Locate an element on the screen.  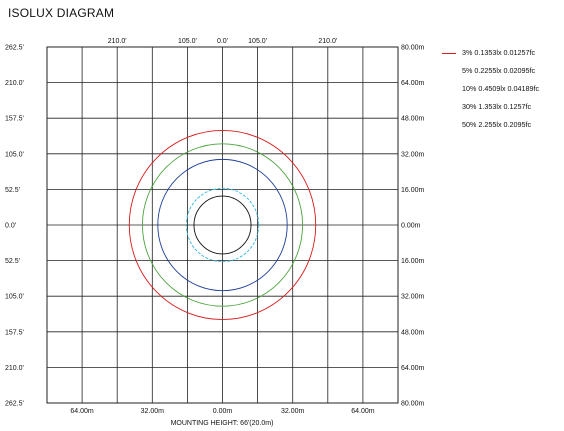
legend-item: 10% 0.4509lx 0.04189fc is located at coordinates (490, 92).